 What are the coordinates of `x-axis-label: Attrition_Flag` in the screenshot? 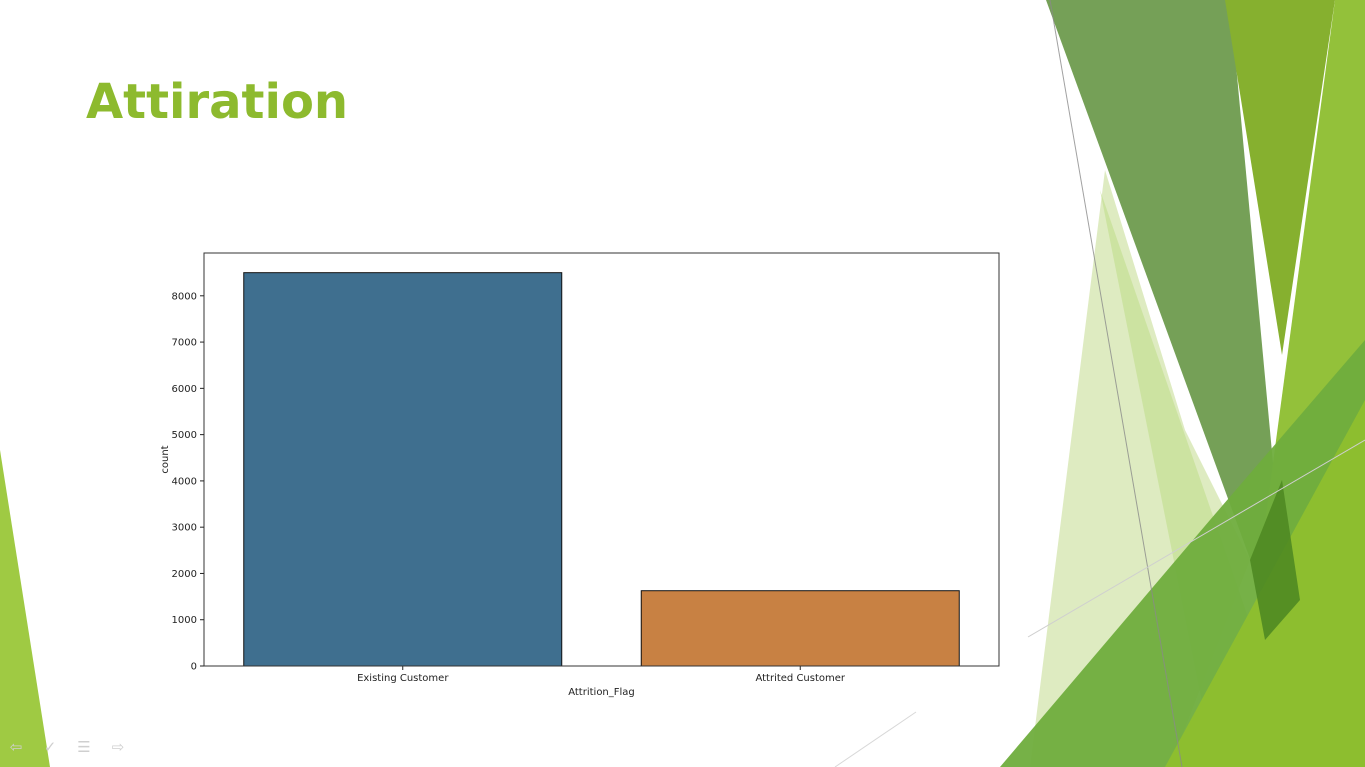 It's located at (601, 692).